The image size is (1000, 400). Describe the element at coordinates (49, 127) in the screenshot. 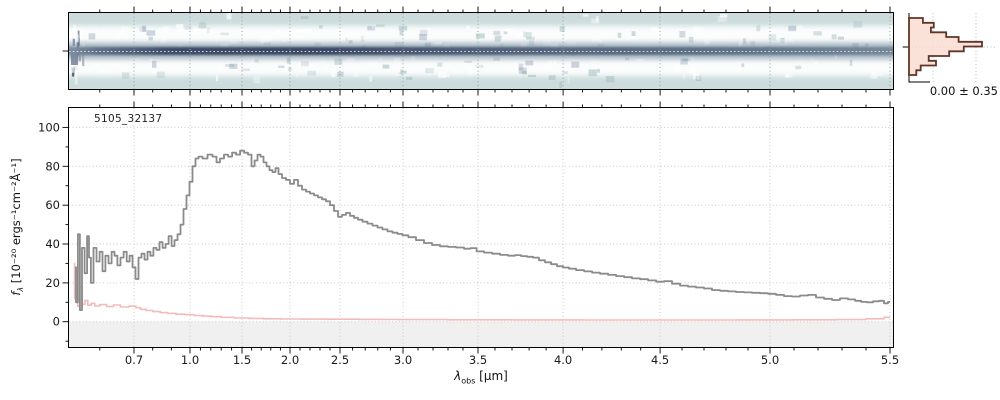

I see `y-tick-label: 100` at that location.